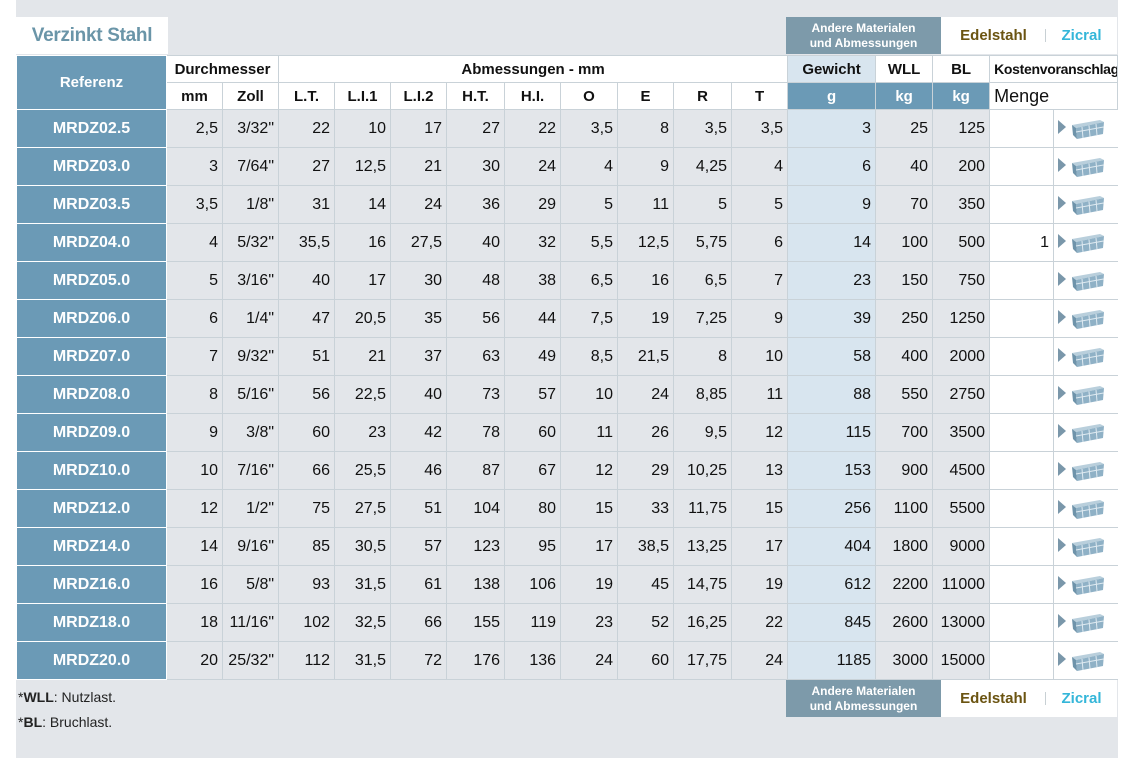  I want to click on cell-t: 6, so click(760, 242).